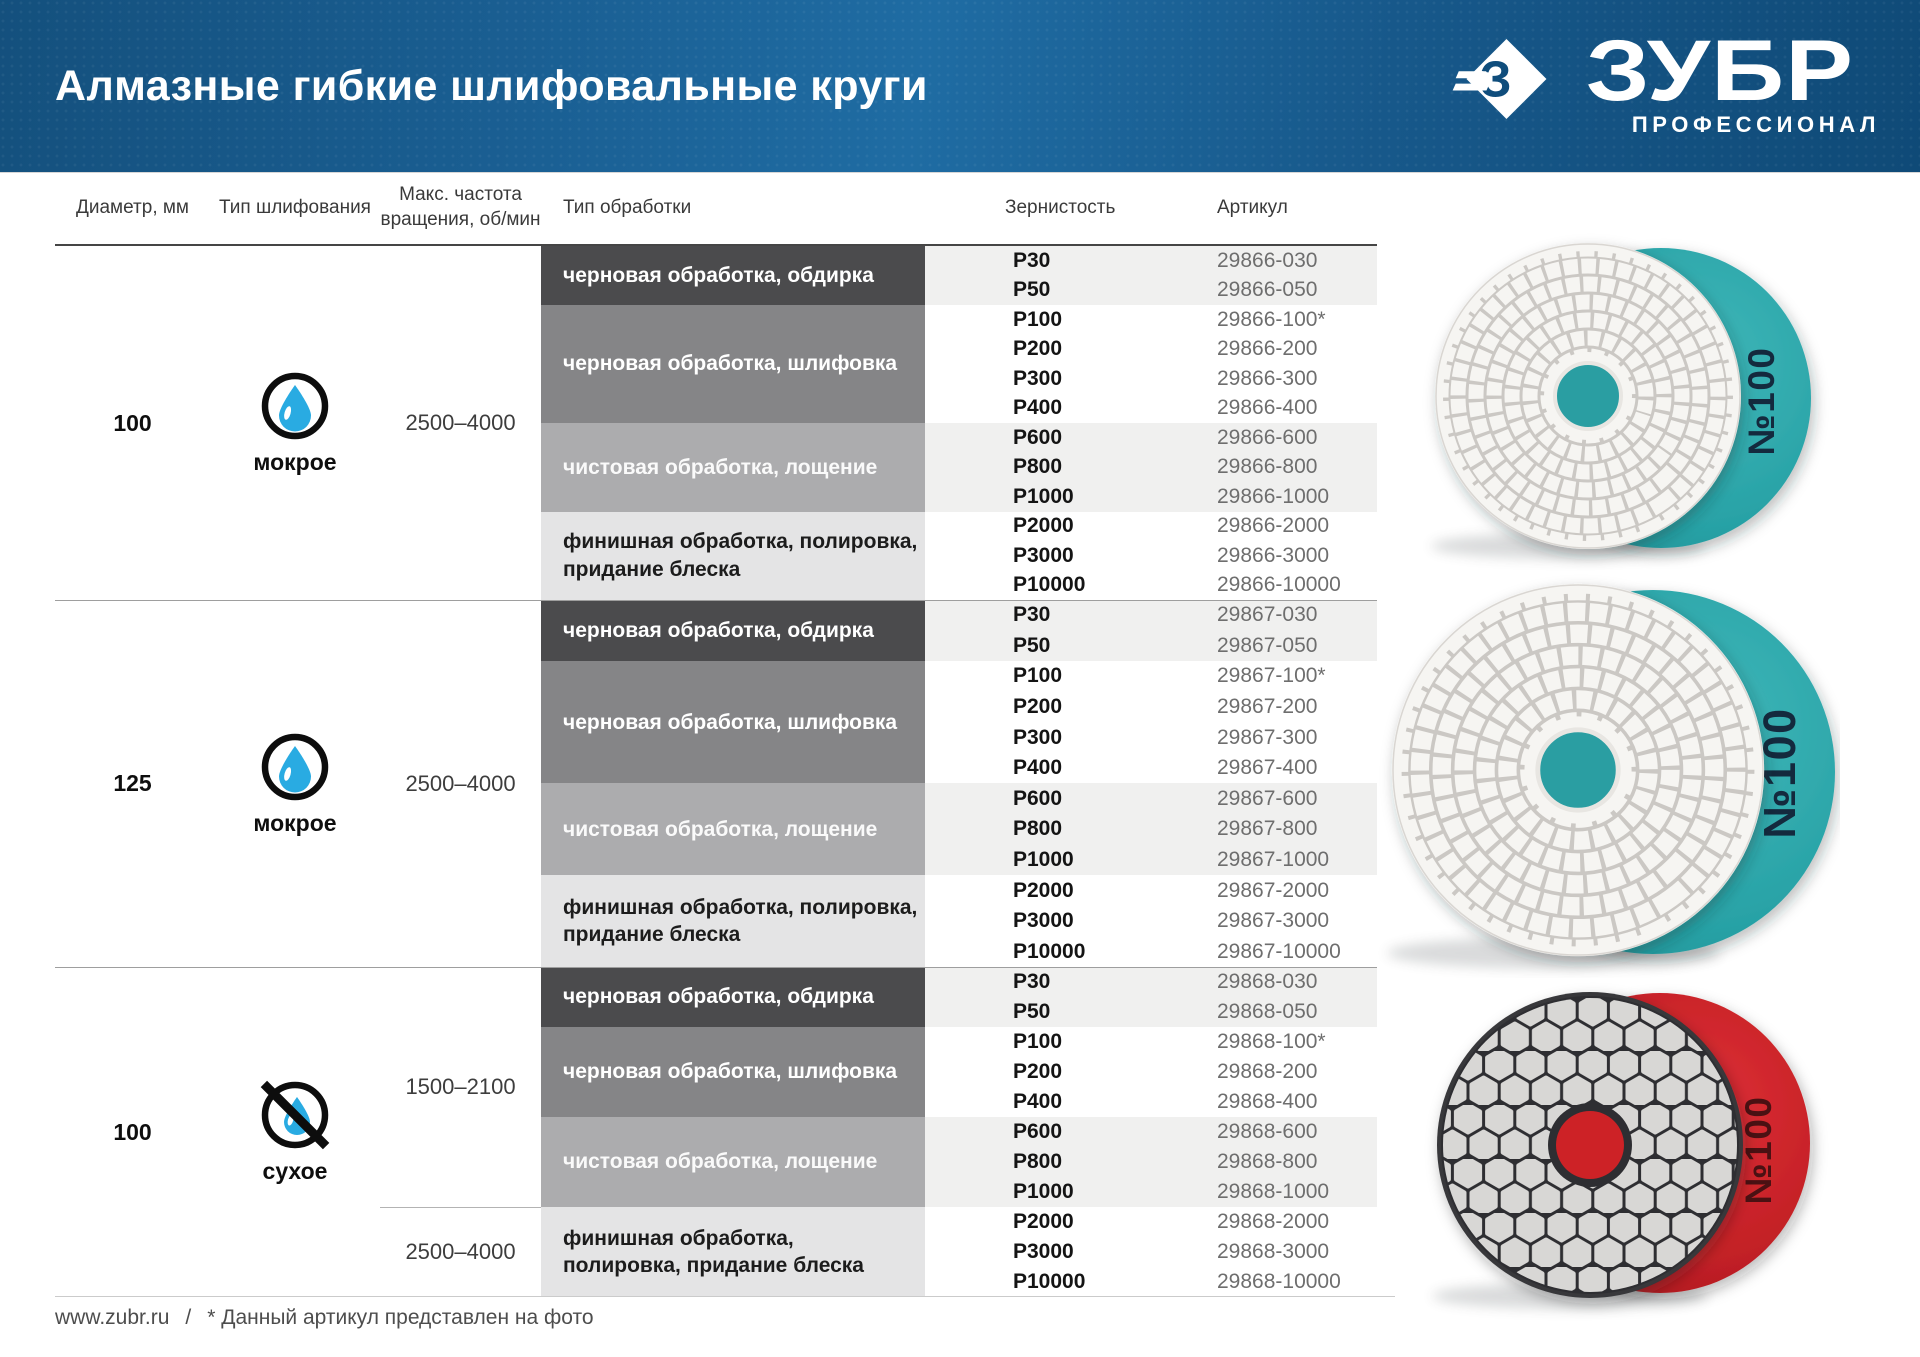  I want to click on table-row: P1000 29867-1000, so click(1151, 860).